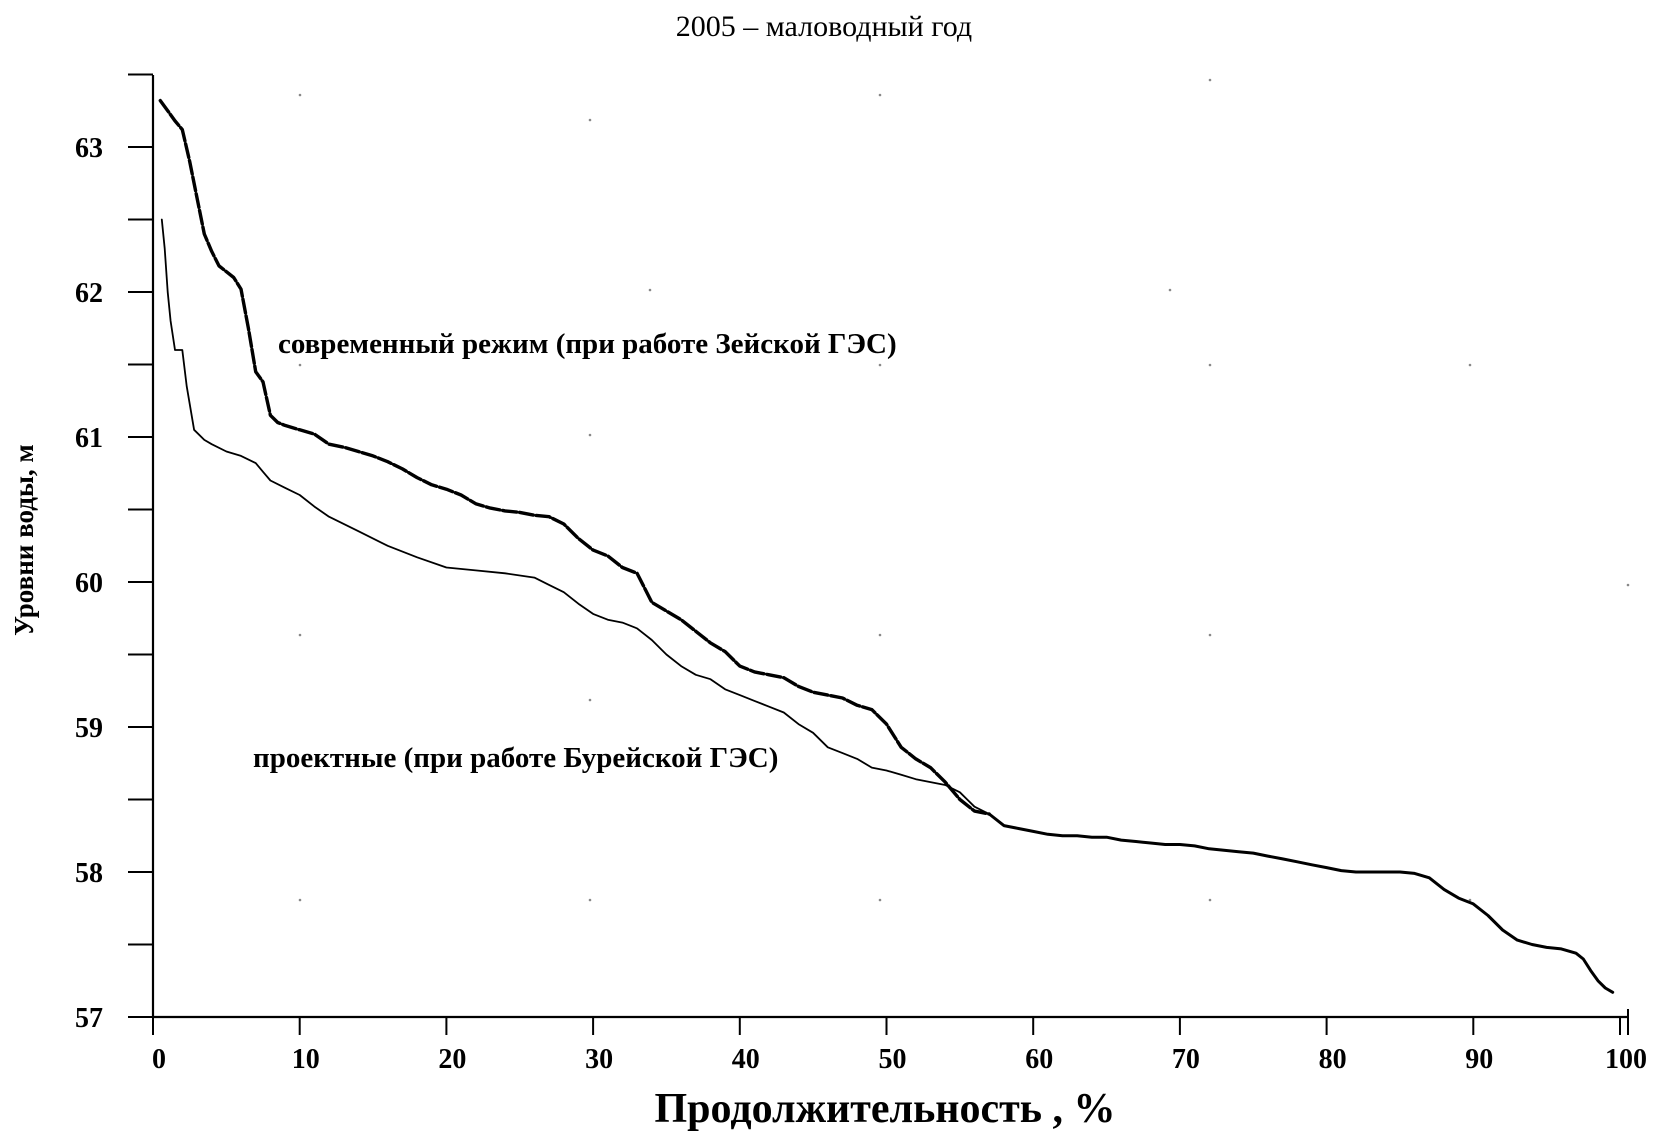  What do you see at coordinates (89, 438) in the screenshot?
I see `y-tick-label: 61` at bounding box center [89, 438].